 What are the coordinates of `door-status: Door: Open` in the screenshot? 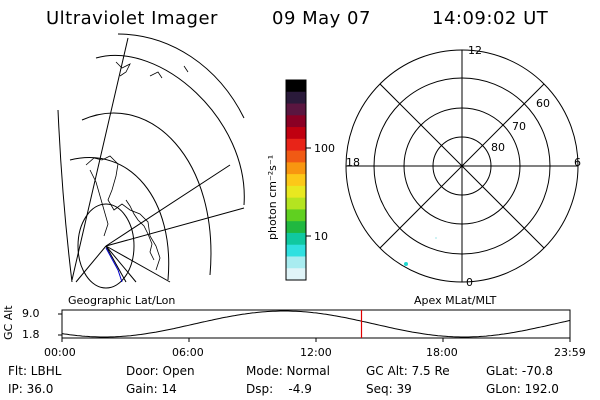 It's located at (160, 371).